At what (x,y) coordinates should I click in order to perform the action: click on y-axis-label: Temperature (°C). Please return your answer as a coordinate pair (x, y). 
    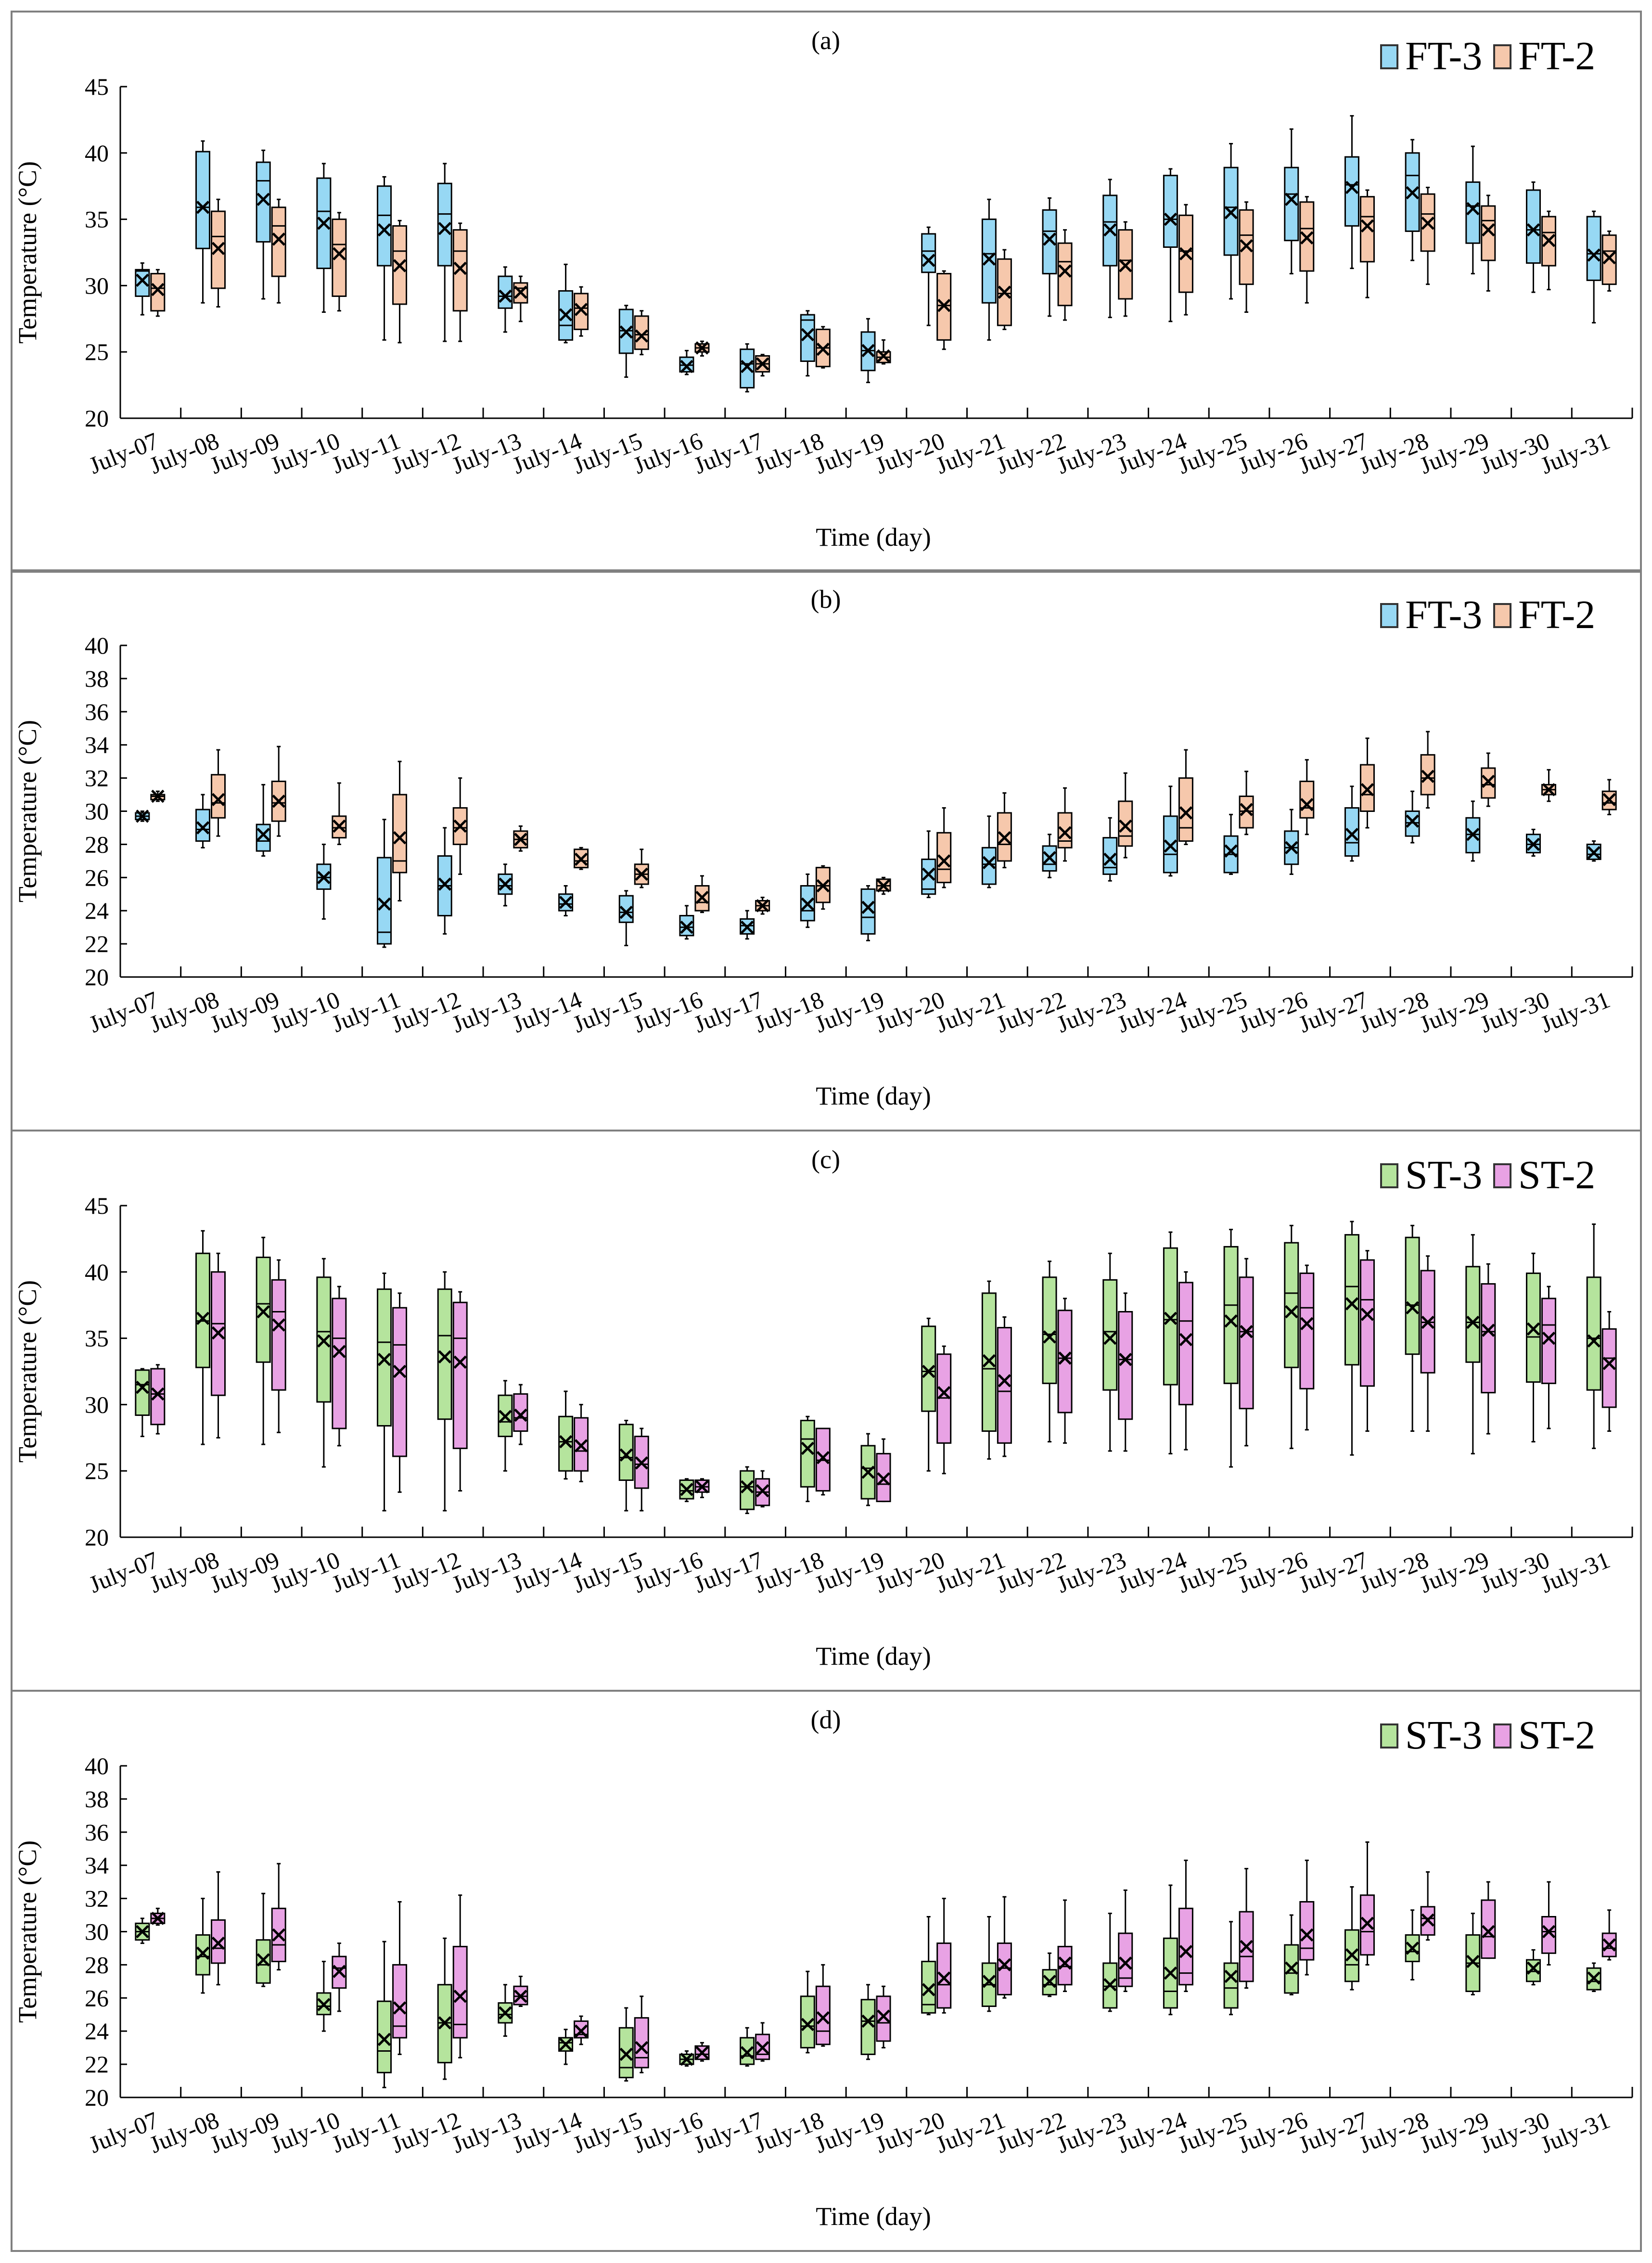
    Looking at the image, I should click on (28, 1931).